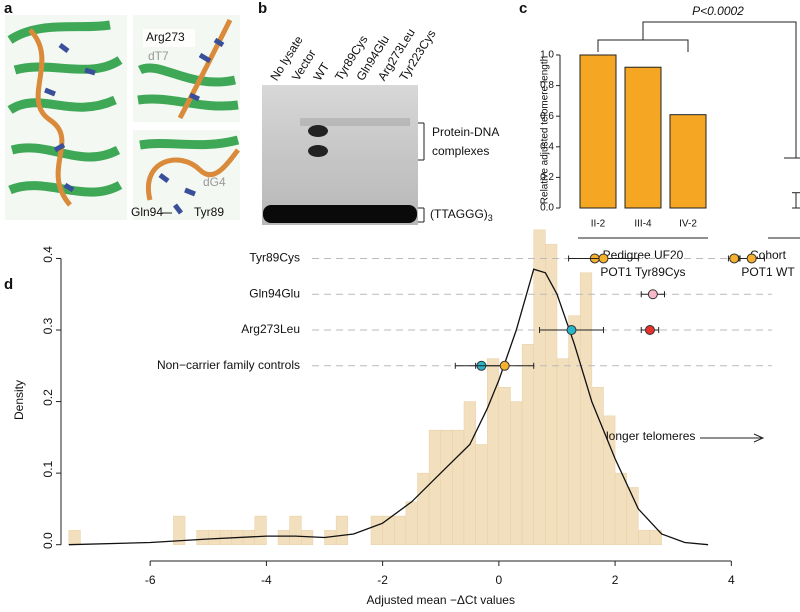 This screenshot has height=612, width=800. I want to click on complex-label: complexes, so click(460, 151).